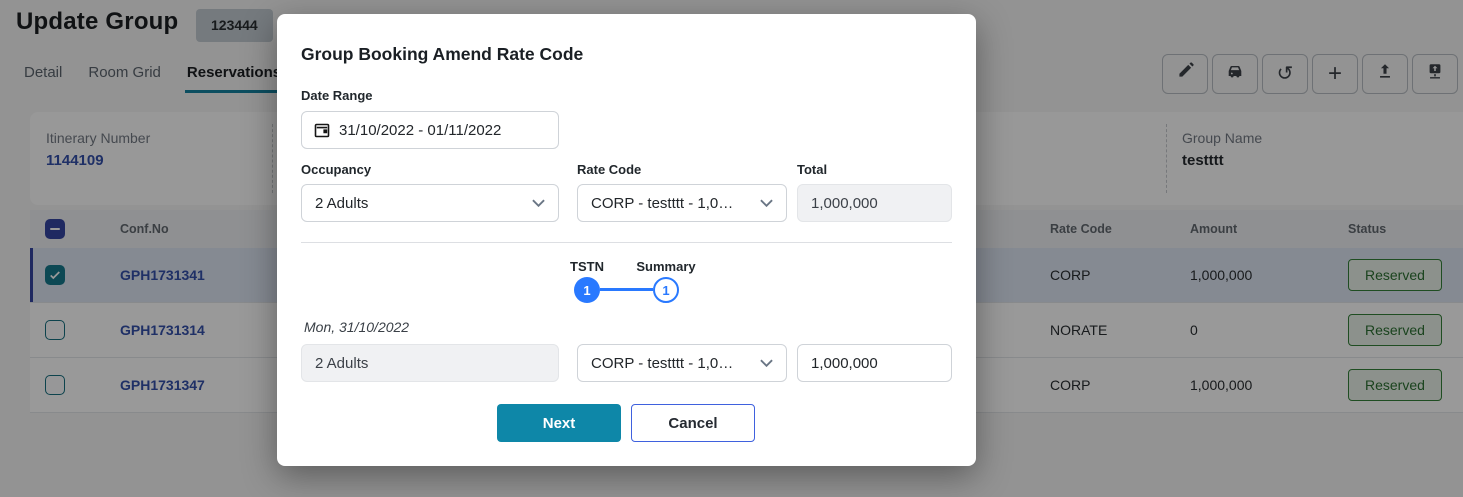 This screenshot has width=1463, height=497. What do you see at coordinates (1222, 138) in the screenshot?
I see `group-name-label: Group Name` at bounding box center [1222, 138].